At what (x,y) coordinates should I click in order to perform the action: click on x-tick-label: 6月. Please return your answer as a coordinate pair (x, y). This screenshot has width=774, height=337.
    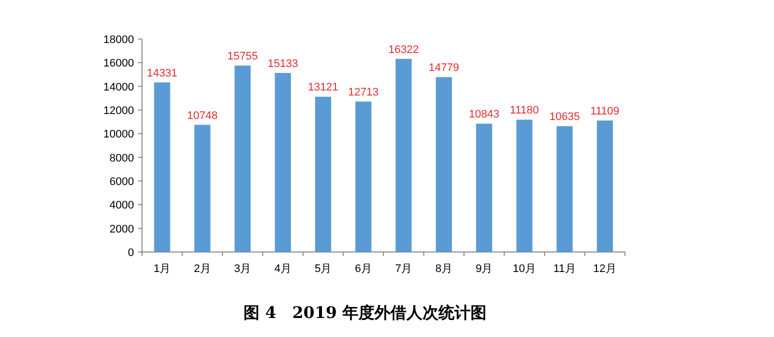
    Looking at the image, I should click on (363, 269).